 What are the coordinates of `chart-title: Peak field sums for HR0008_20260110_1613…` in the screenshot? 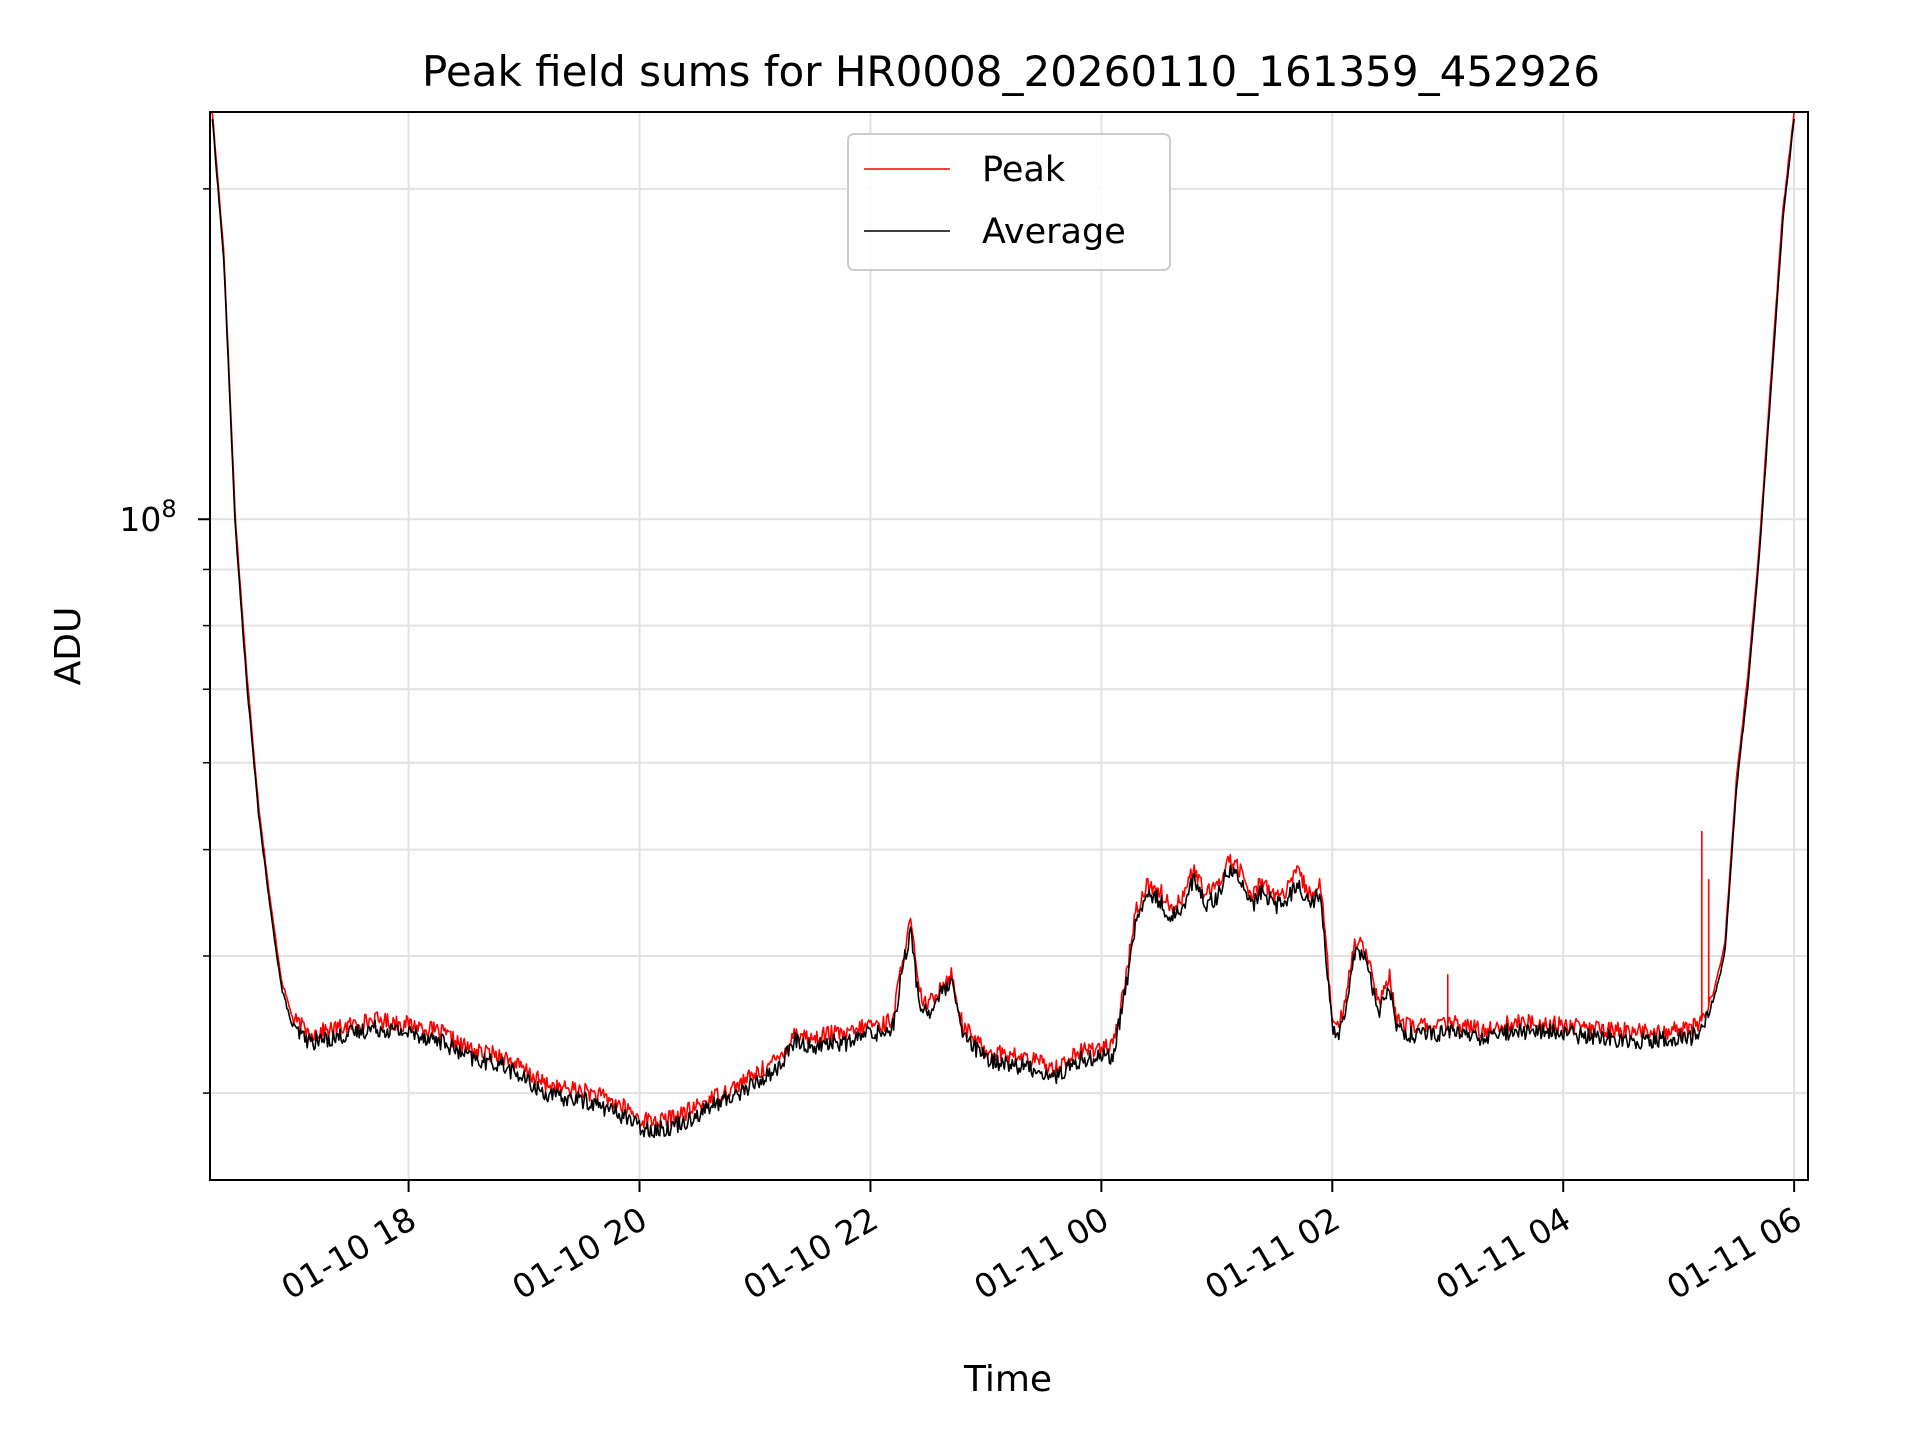 It's located at (1011, 71).